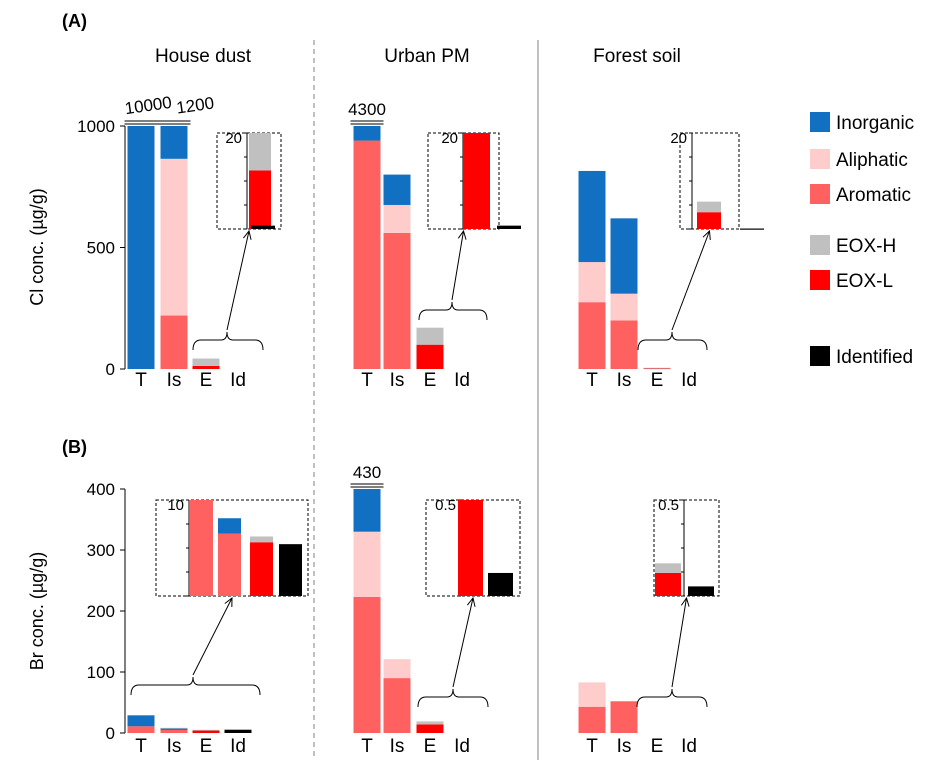  I want to click on legend-swatch-eox-l, so click(820, 280).